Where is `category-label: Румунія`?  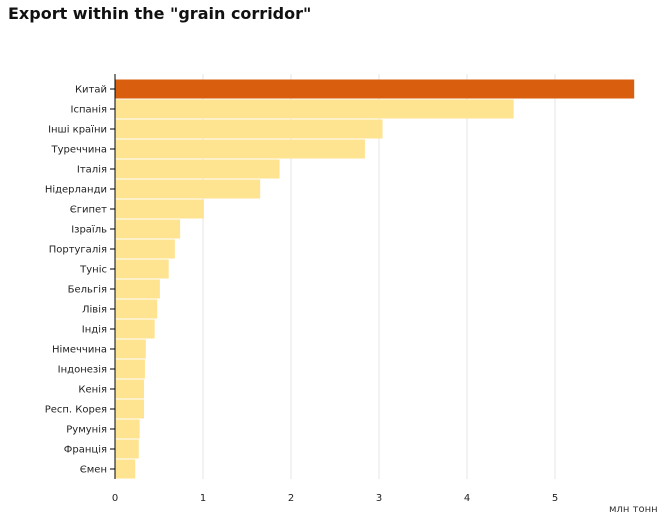
category-label: Румунія is located at coordinates (86, 430).